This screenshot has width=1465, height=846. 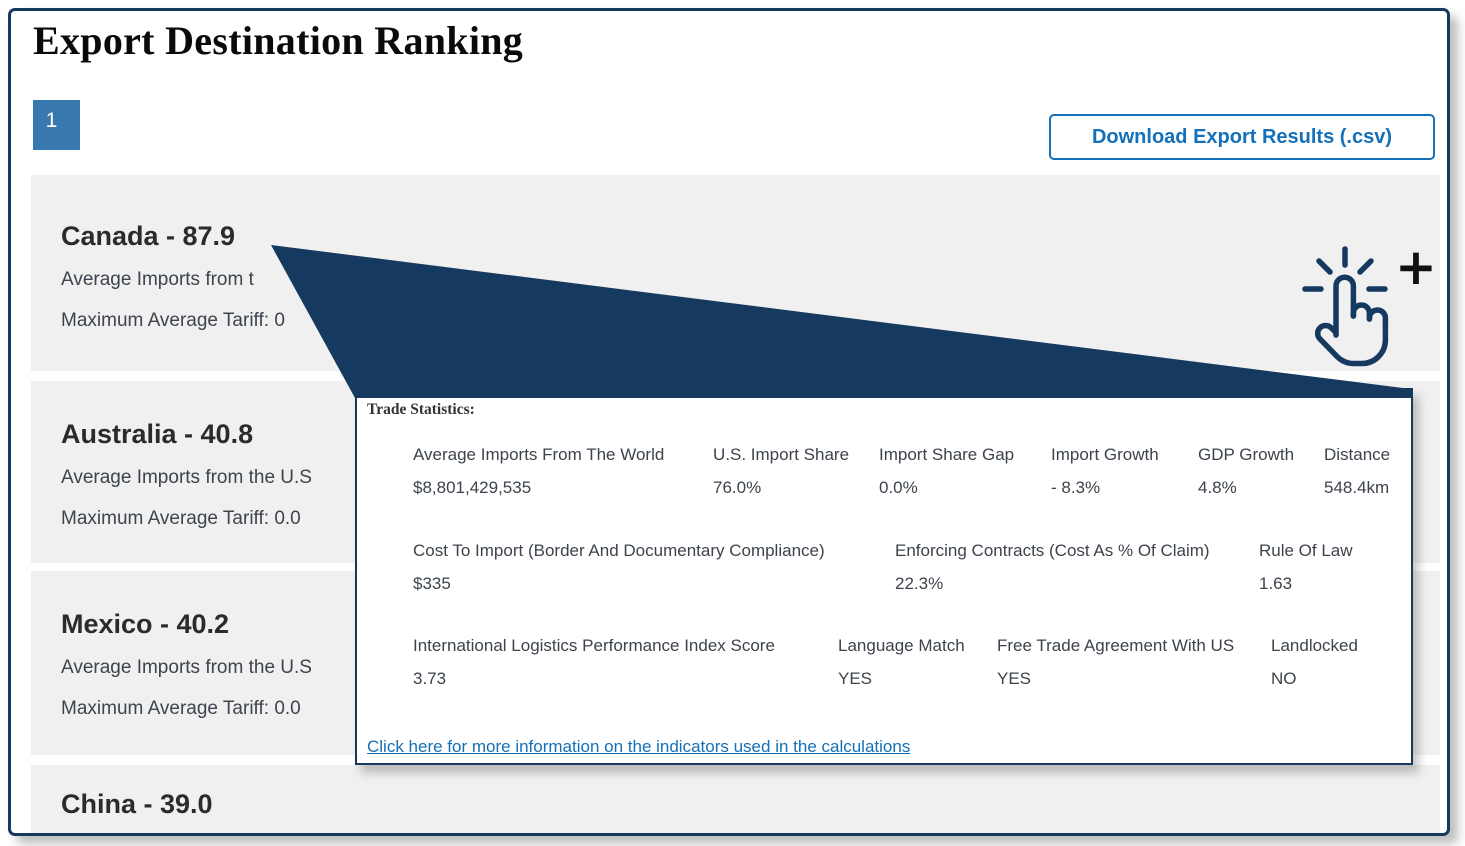 I want to click on country-score-title: Mexico - 40.2, so click(x=145, y=624).